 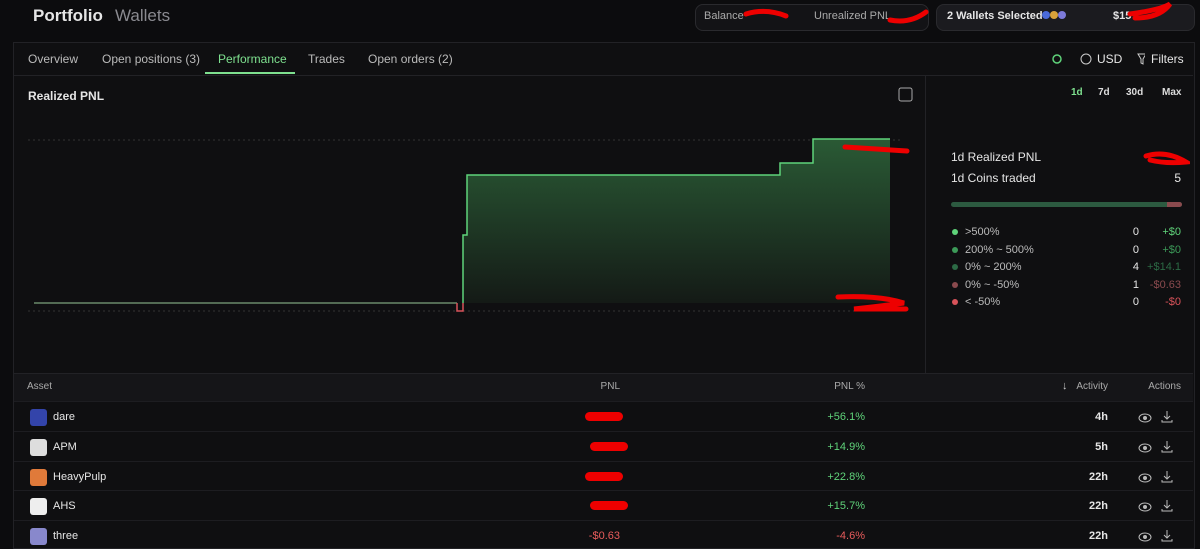 I want to click on sort-arrow: ↓, so click(x=1065, y=386).